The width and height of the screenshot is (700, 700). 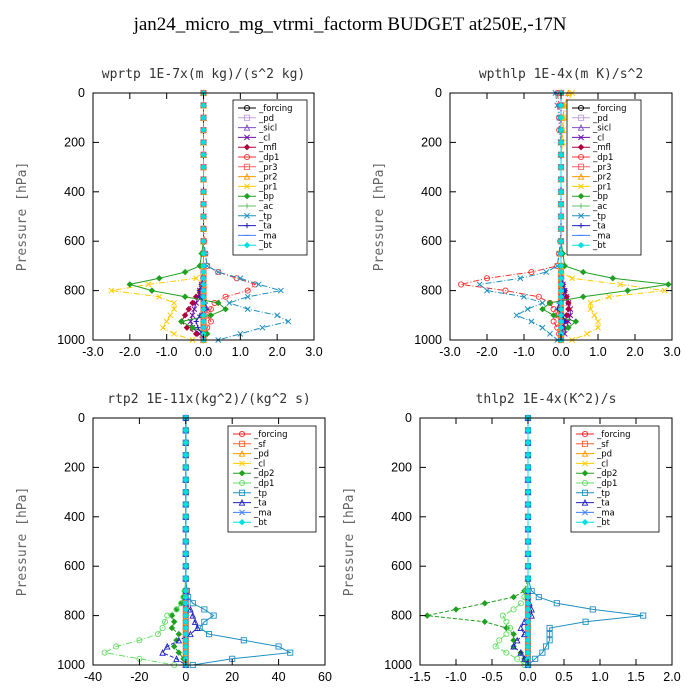 I want to click on y-tick-label: 1000, so click(x=398, y=665).